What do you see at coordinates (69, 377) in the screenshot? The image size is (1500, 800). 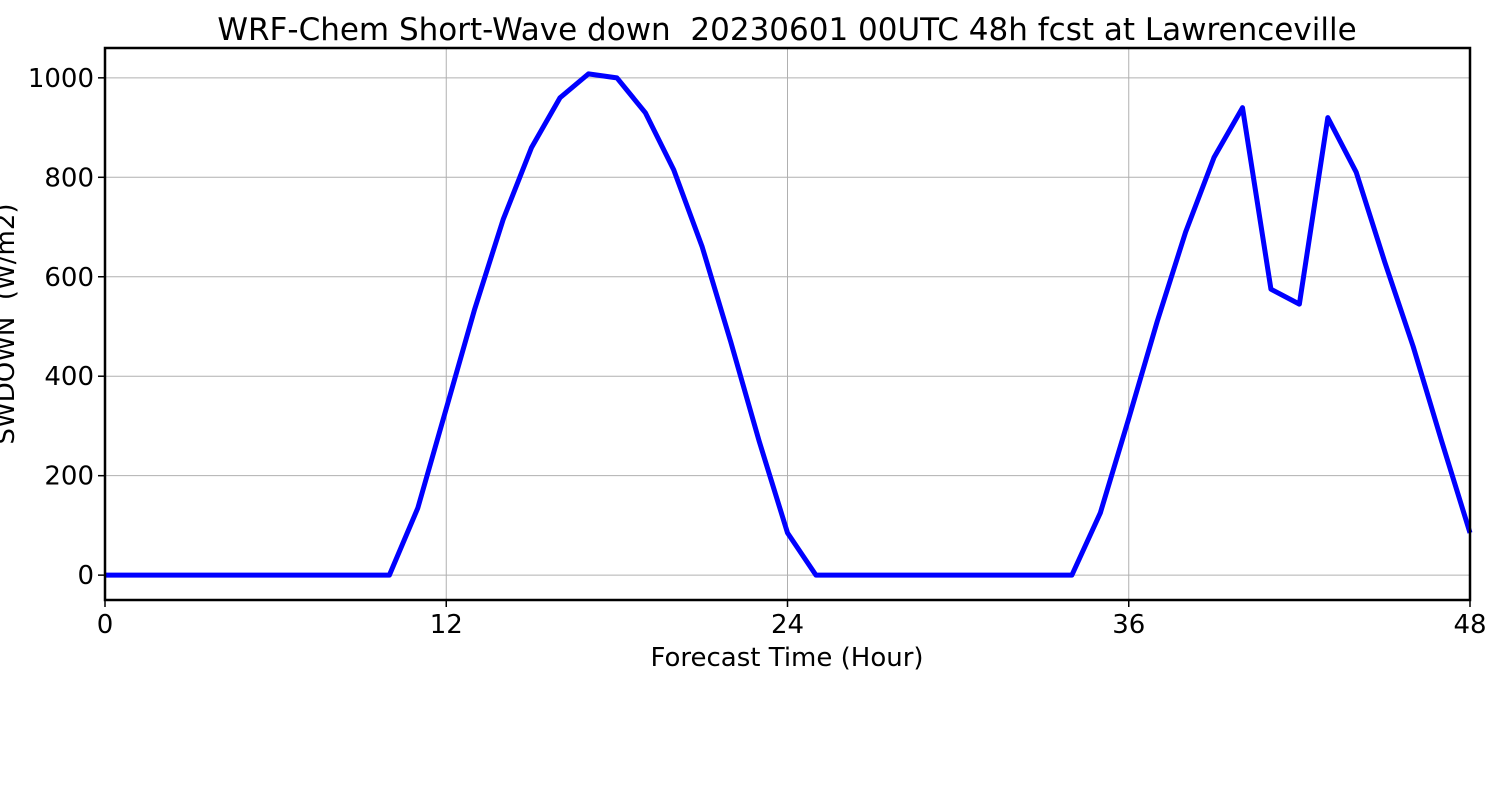 I see `y-tick-label: 400` at bounding box center [69, 377].